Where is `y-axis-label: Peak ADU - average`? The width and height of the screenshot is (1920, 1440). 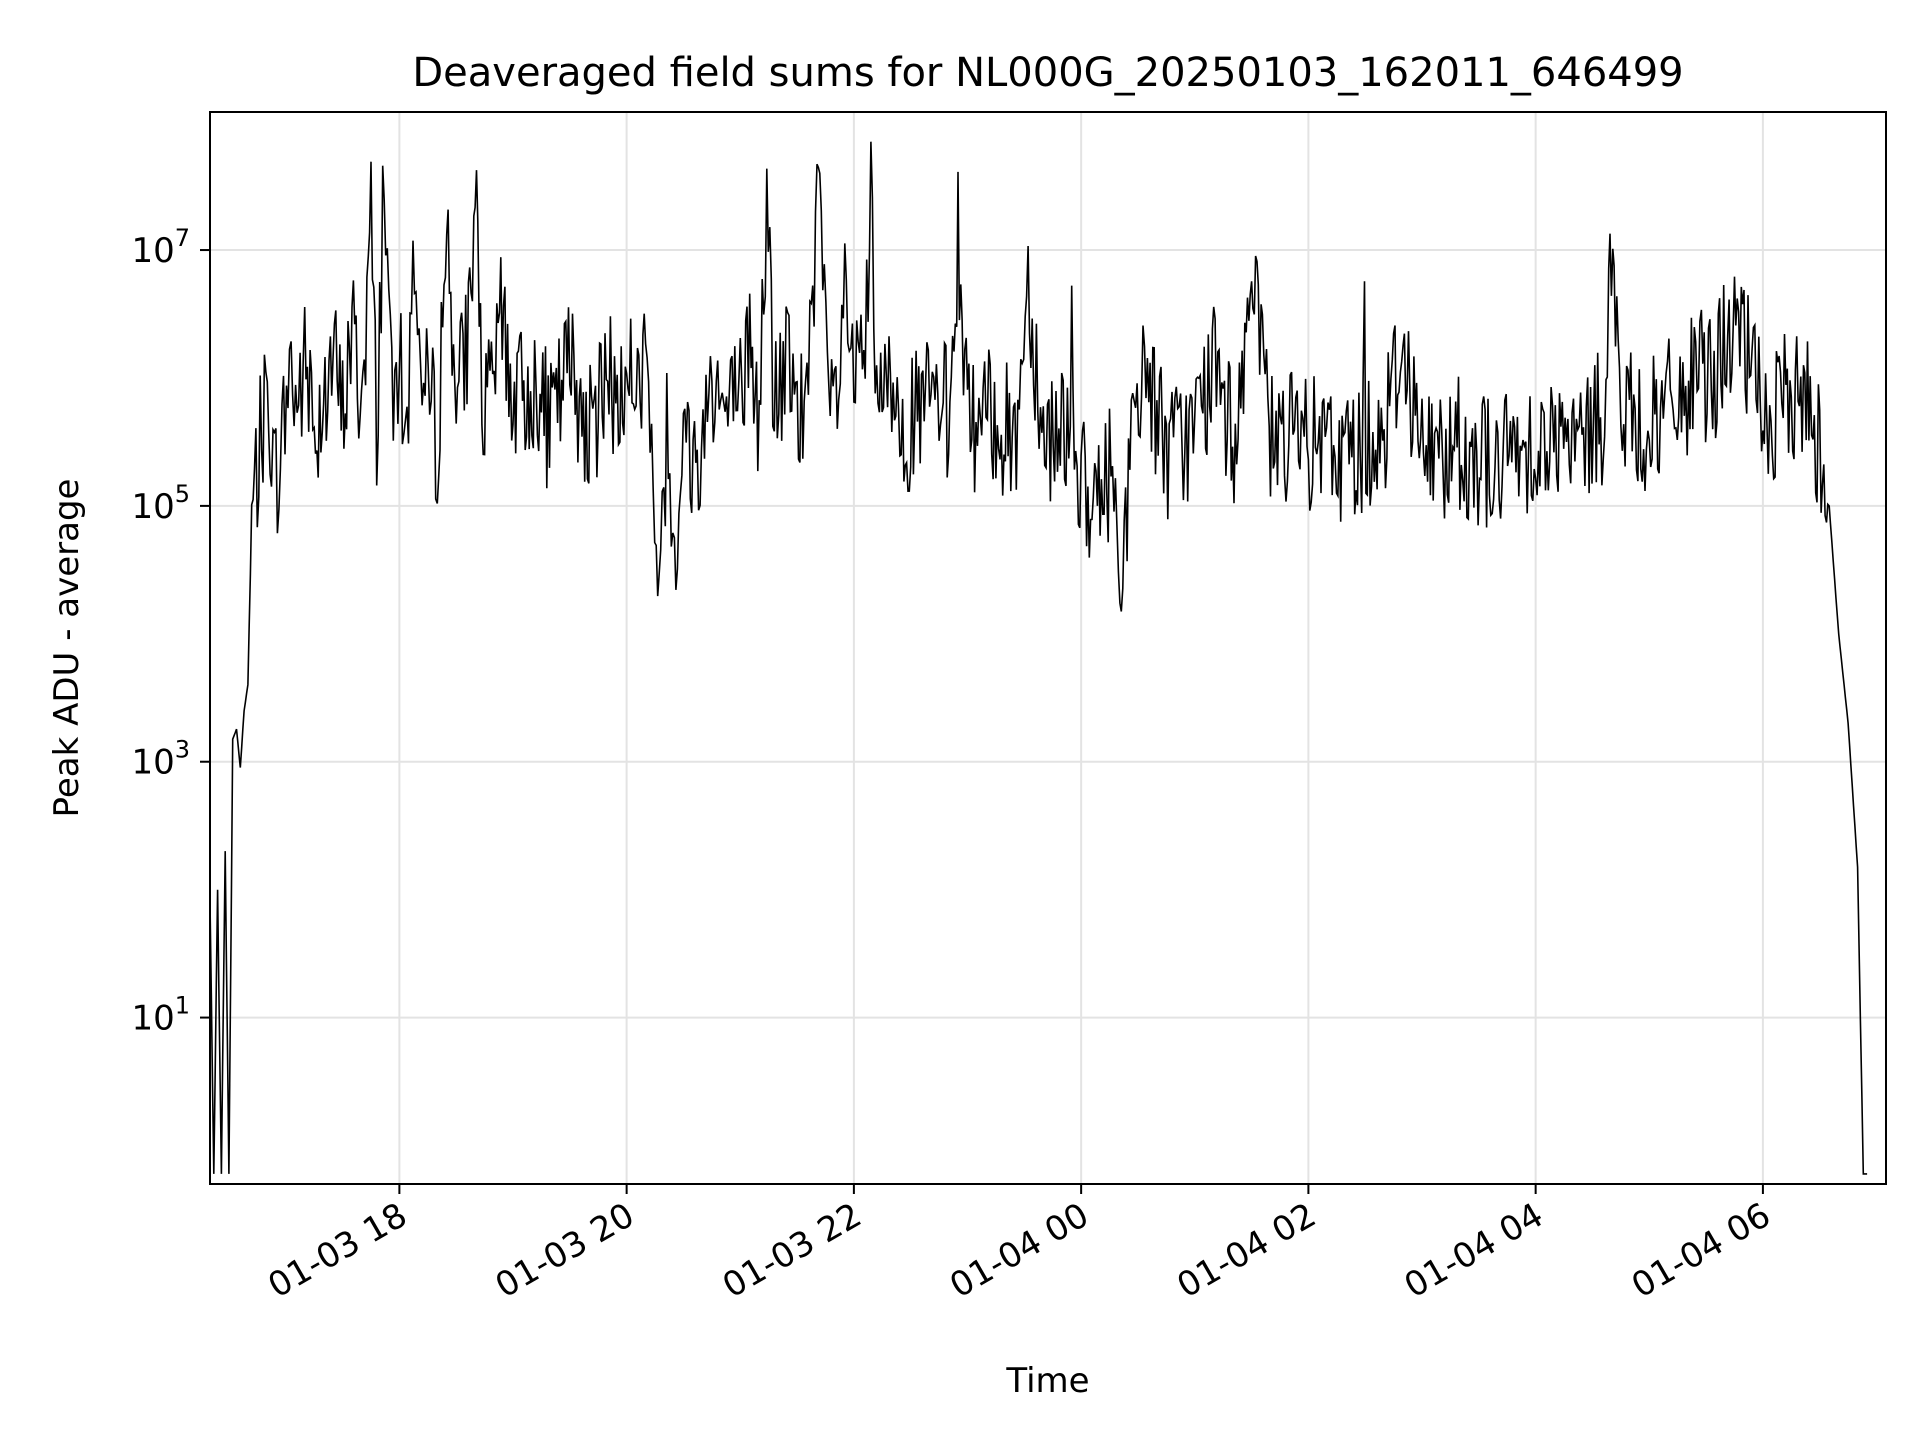 y-axis-label: Peak ADU - average is located at coordinates (67, 648).